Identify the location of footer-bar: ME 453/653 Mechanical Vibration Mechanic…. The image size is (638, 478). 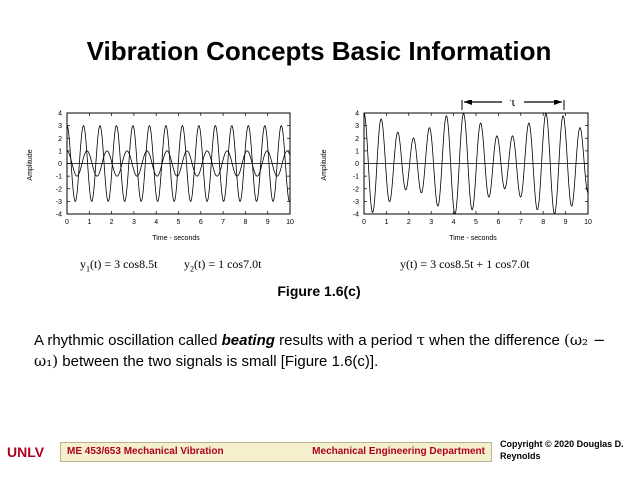
(276, 452).